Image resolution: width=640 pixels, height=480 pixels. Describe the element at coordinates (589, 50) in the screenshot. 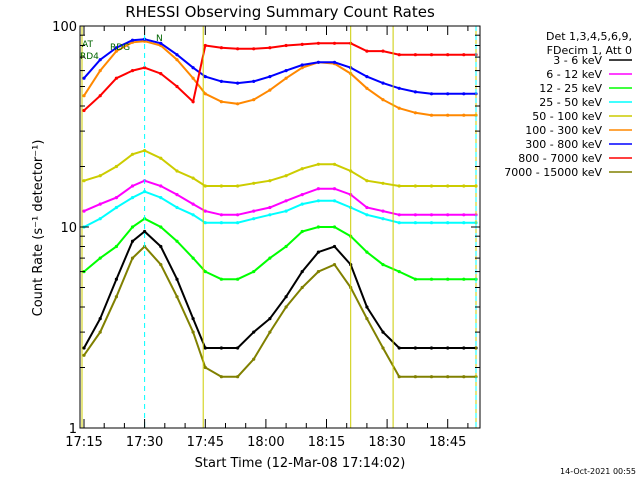

I see `legend-header: FDecim 1, Att 0` at that location.